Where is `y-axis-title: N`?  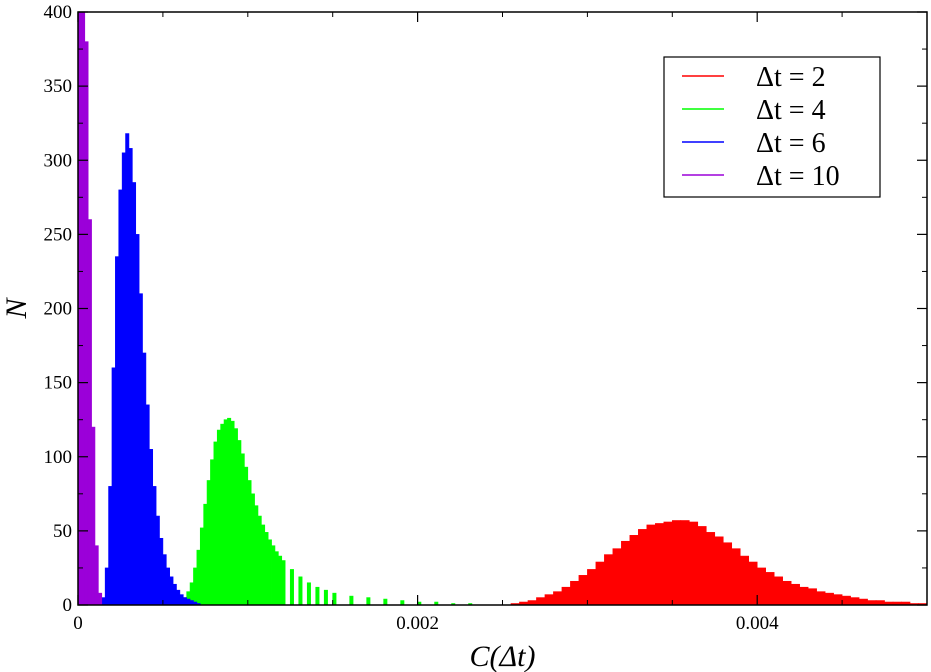
y-axis-title: N is located at coordinates (16, 308).